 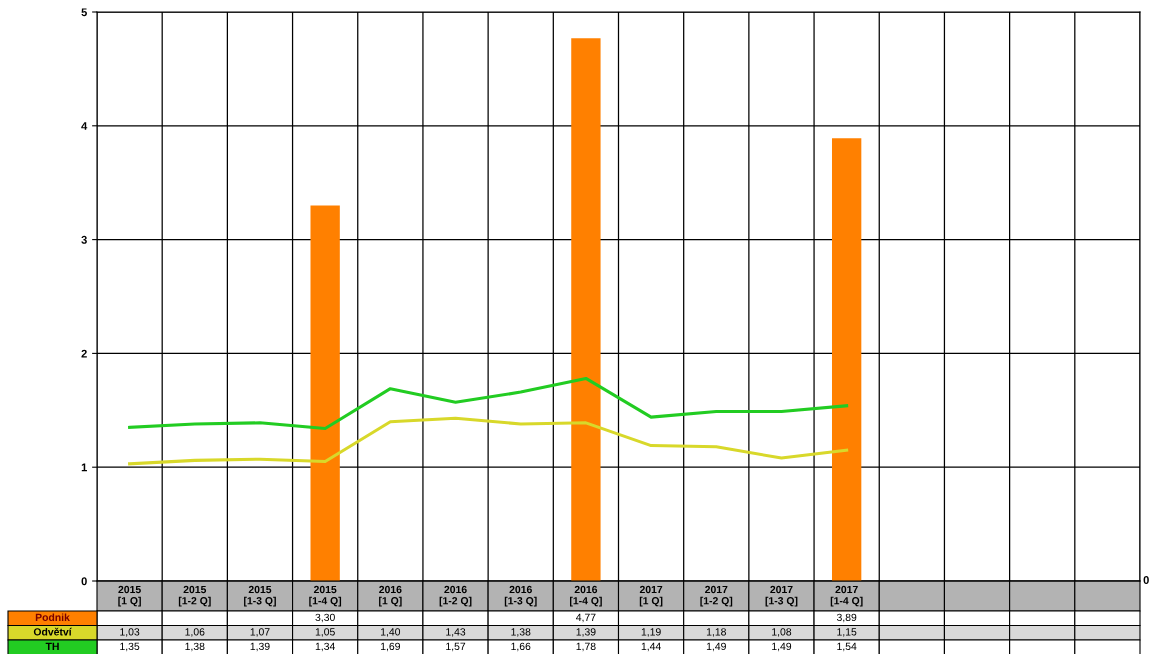 I want to click on data-label: 1,15, so click(x=847, y=632).